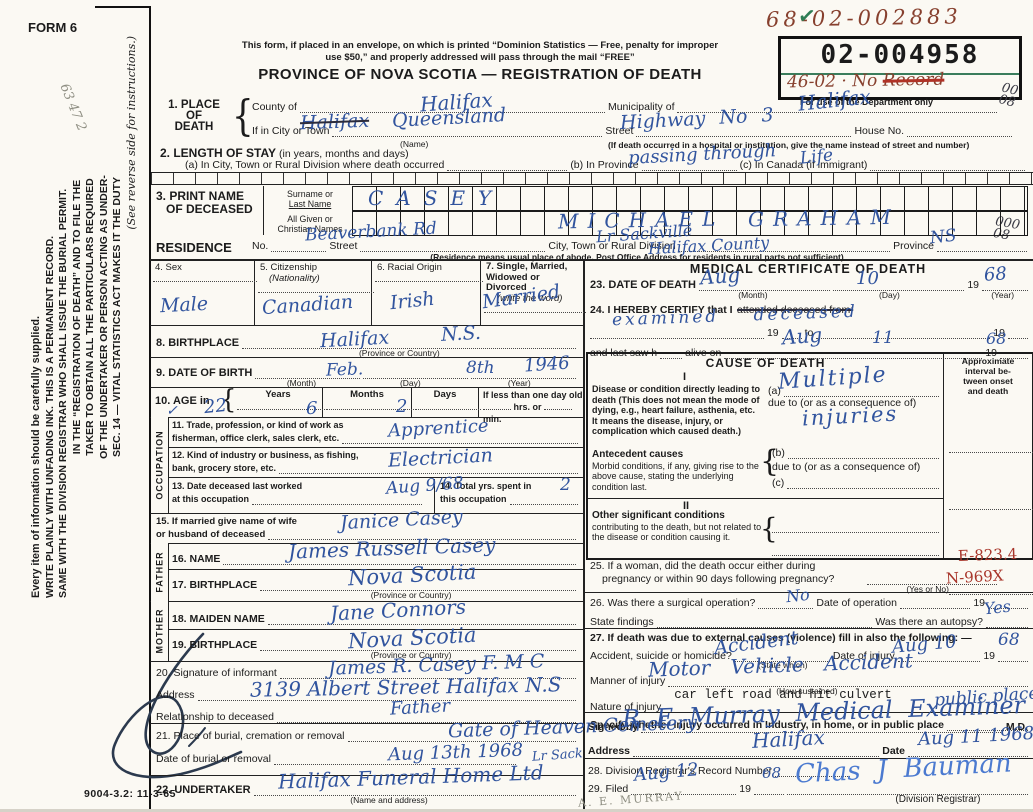 The width and height of the screenshot is (1033, 812). I want to click on specify-field, so click(987, 724).